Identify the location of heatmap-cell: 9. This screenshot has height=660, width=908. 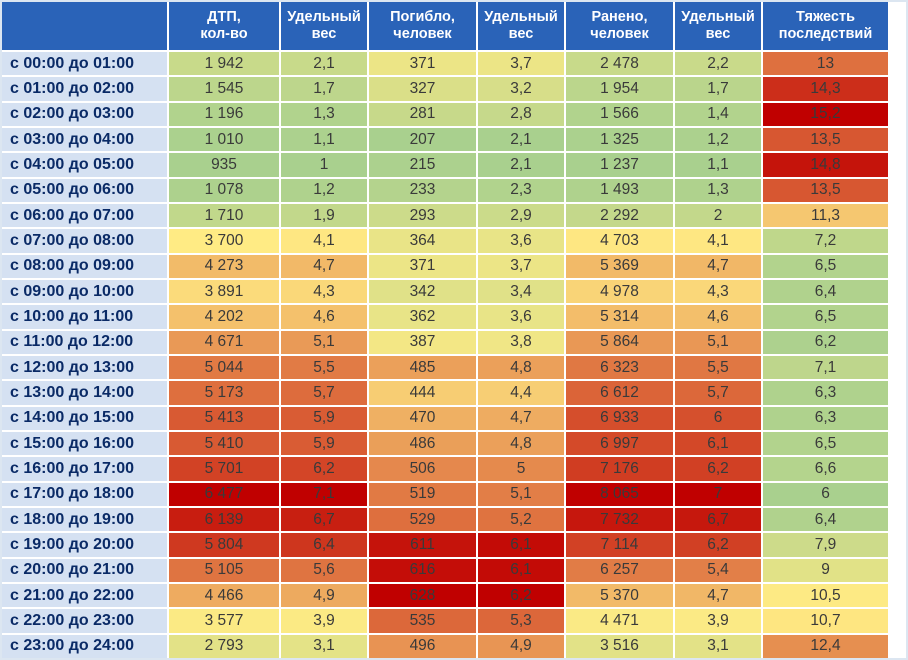
(825, 570).